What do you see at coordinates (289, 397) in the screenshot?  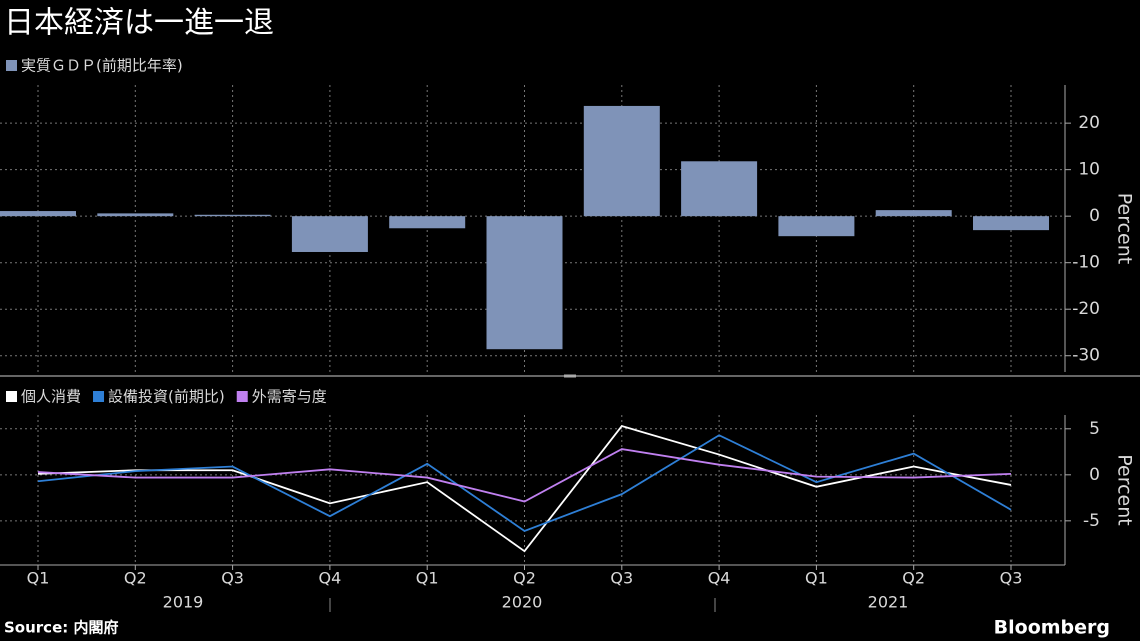 I see `legend-label: 外需寄与度` at bounding box center [289, 397].